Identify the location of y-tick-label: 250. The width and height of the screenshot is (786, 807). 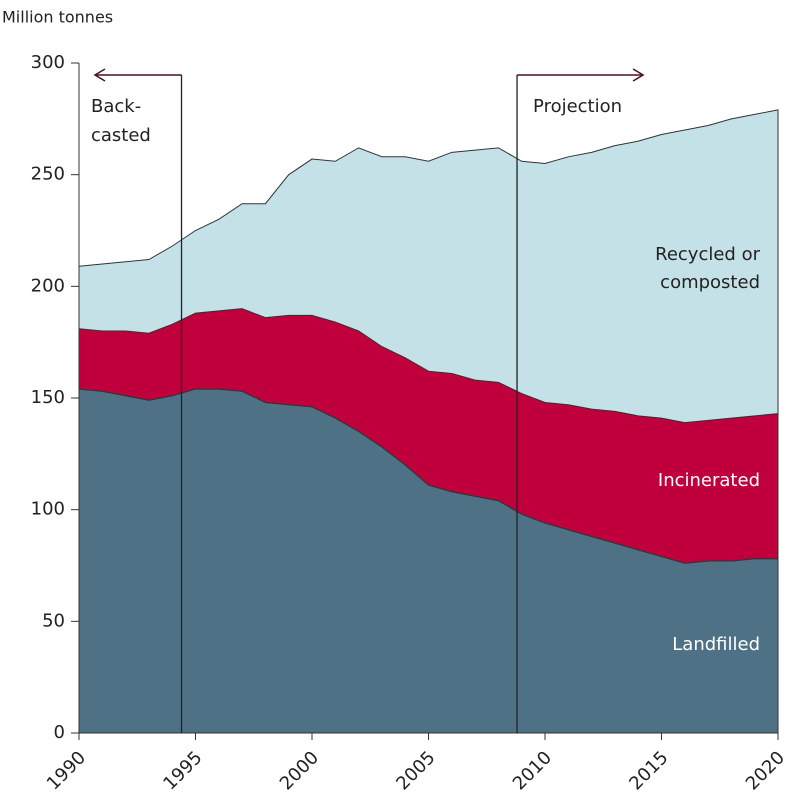
(48, 174).